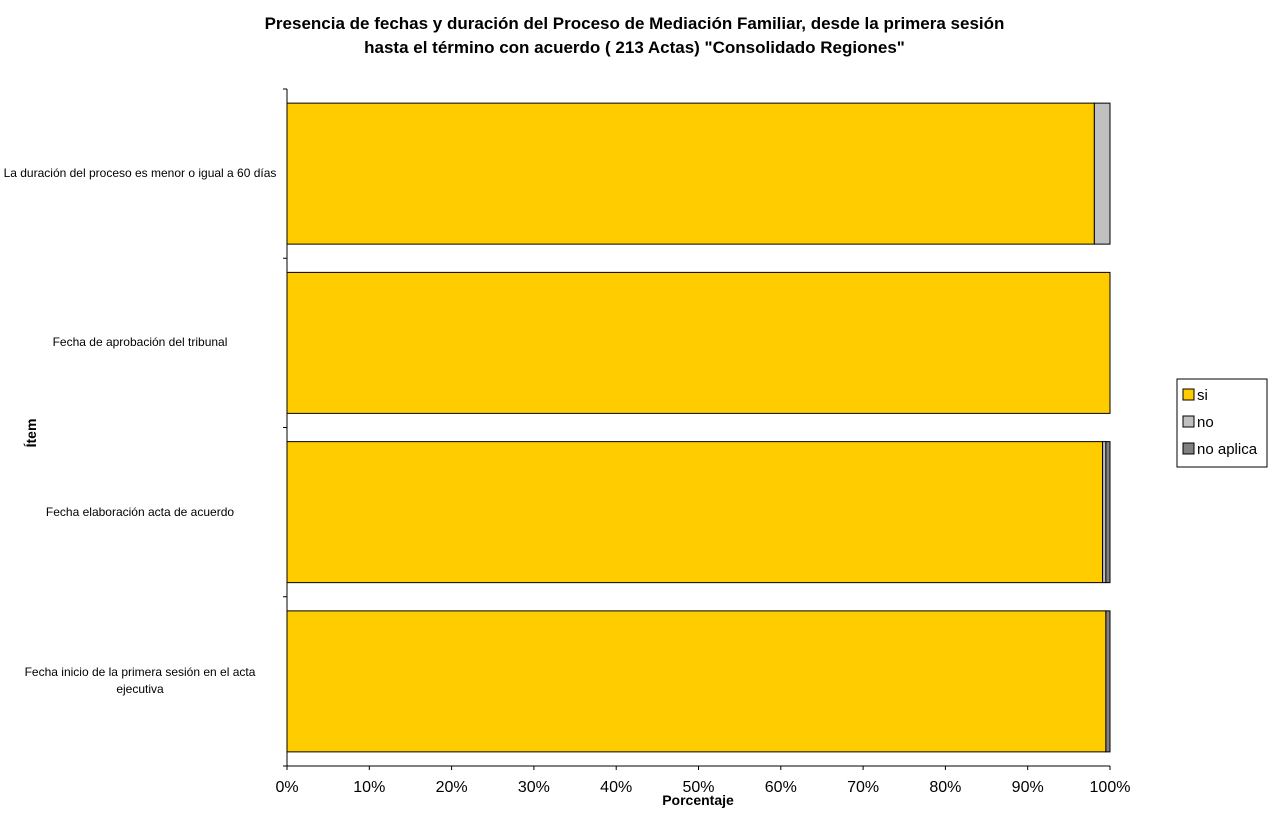 This screenshot has width=1269, height=840. Describe the element at coordinates (1222, 423) in the screenshot. I see `legend: si no no aplica` at that location.